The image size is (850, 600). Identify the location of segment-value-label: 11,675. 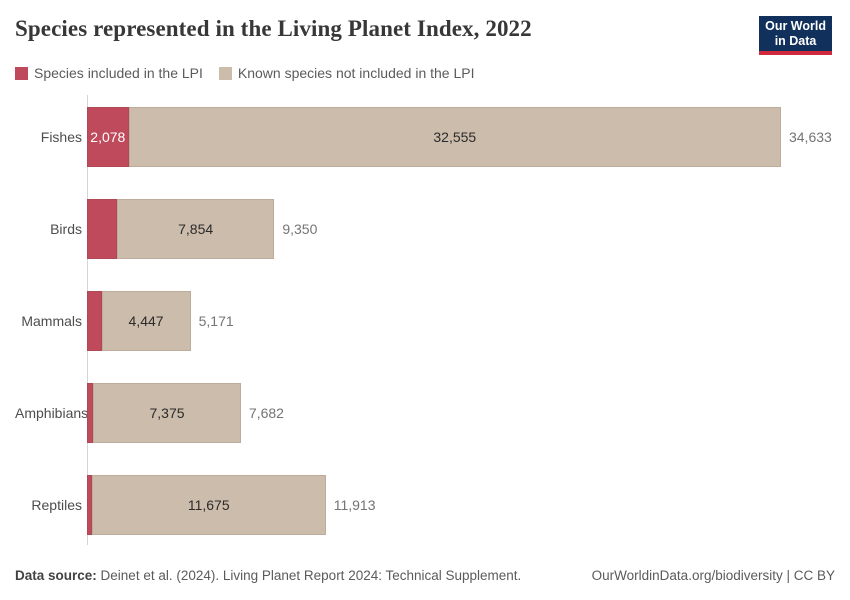
(208, 505).